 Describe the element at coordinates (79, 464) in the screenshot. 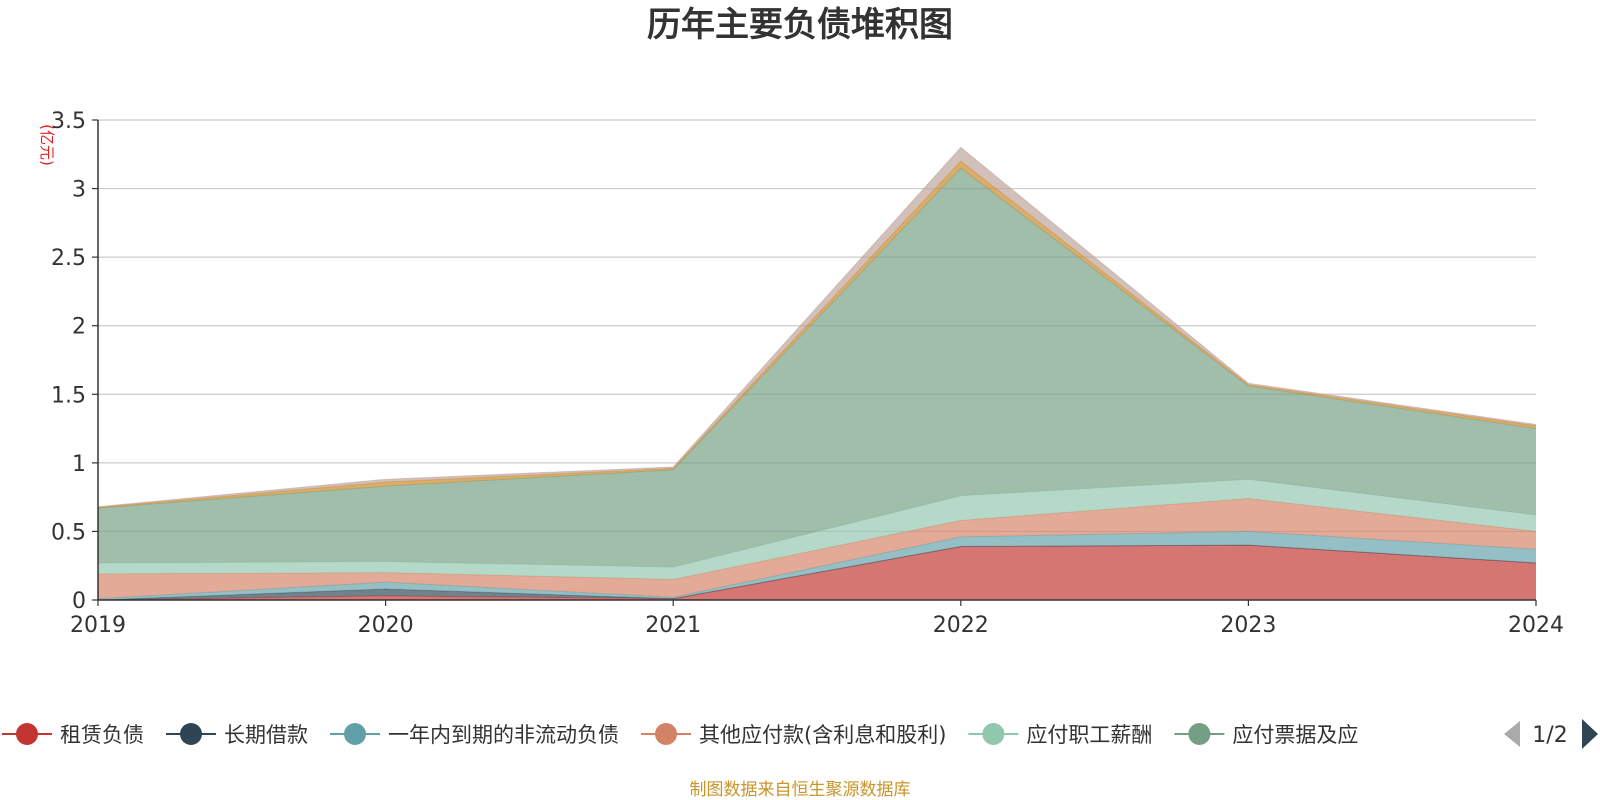

I see `y-tick-label: 1` at that location.